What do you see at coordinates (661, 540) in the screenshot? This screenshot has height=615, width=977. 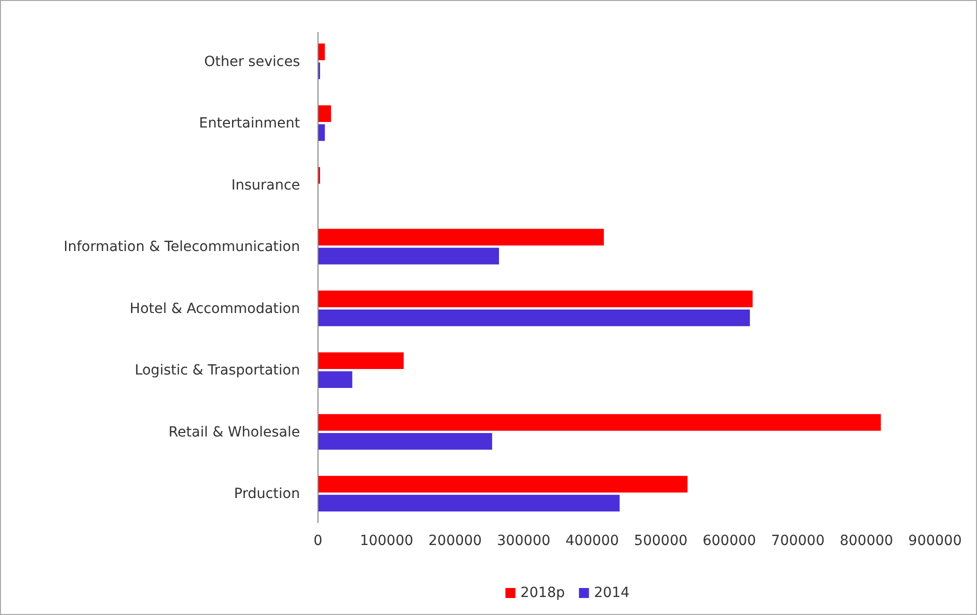 I see `x-tick-label: 500000` at bounding box center [661, 540].